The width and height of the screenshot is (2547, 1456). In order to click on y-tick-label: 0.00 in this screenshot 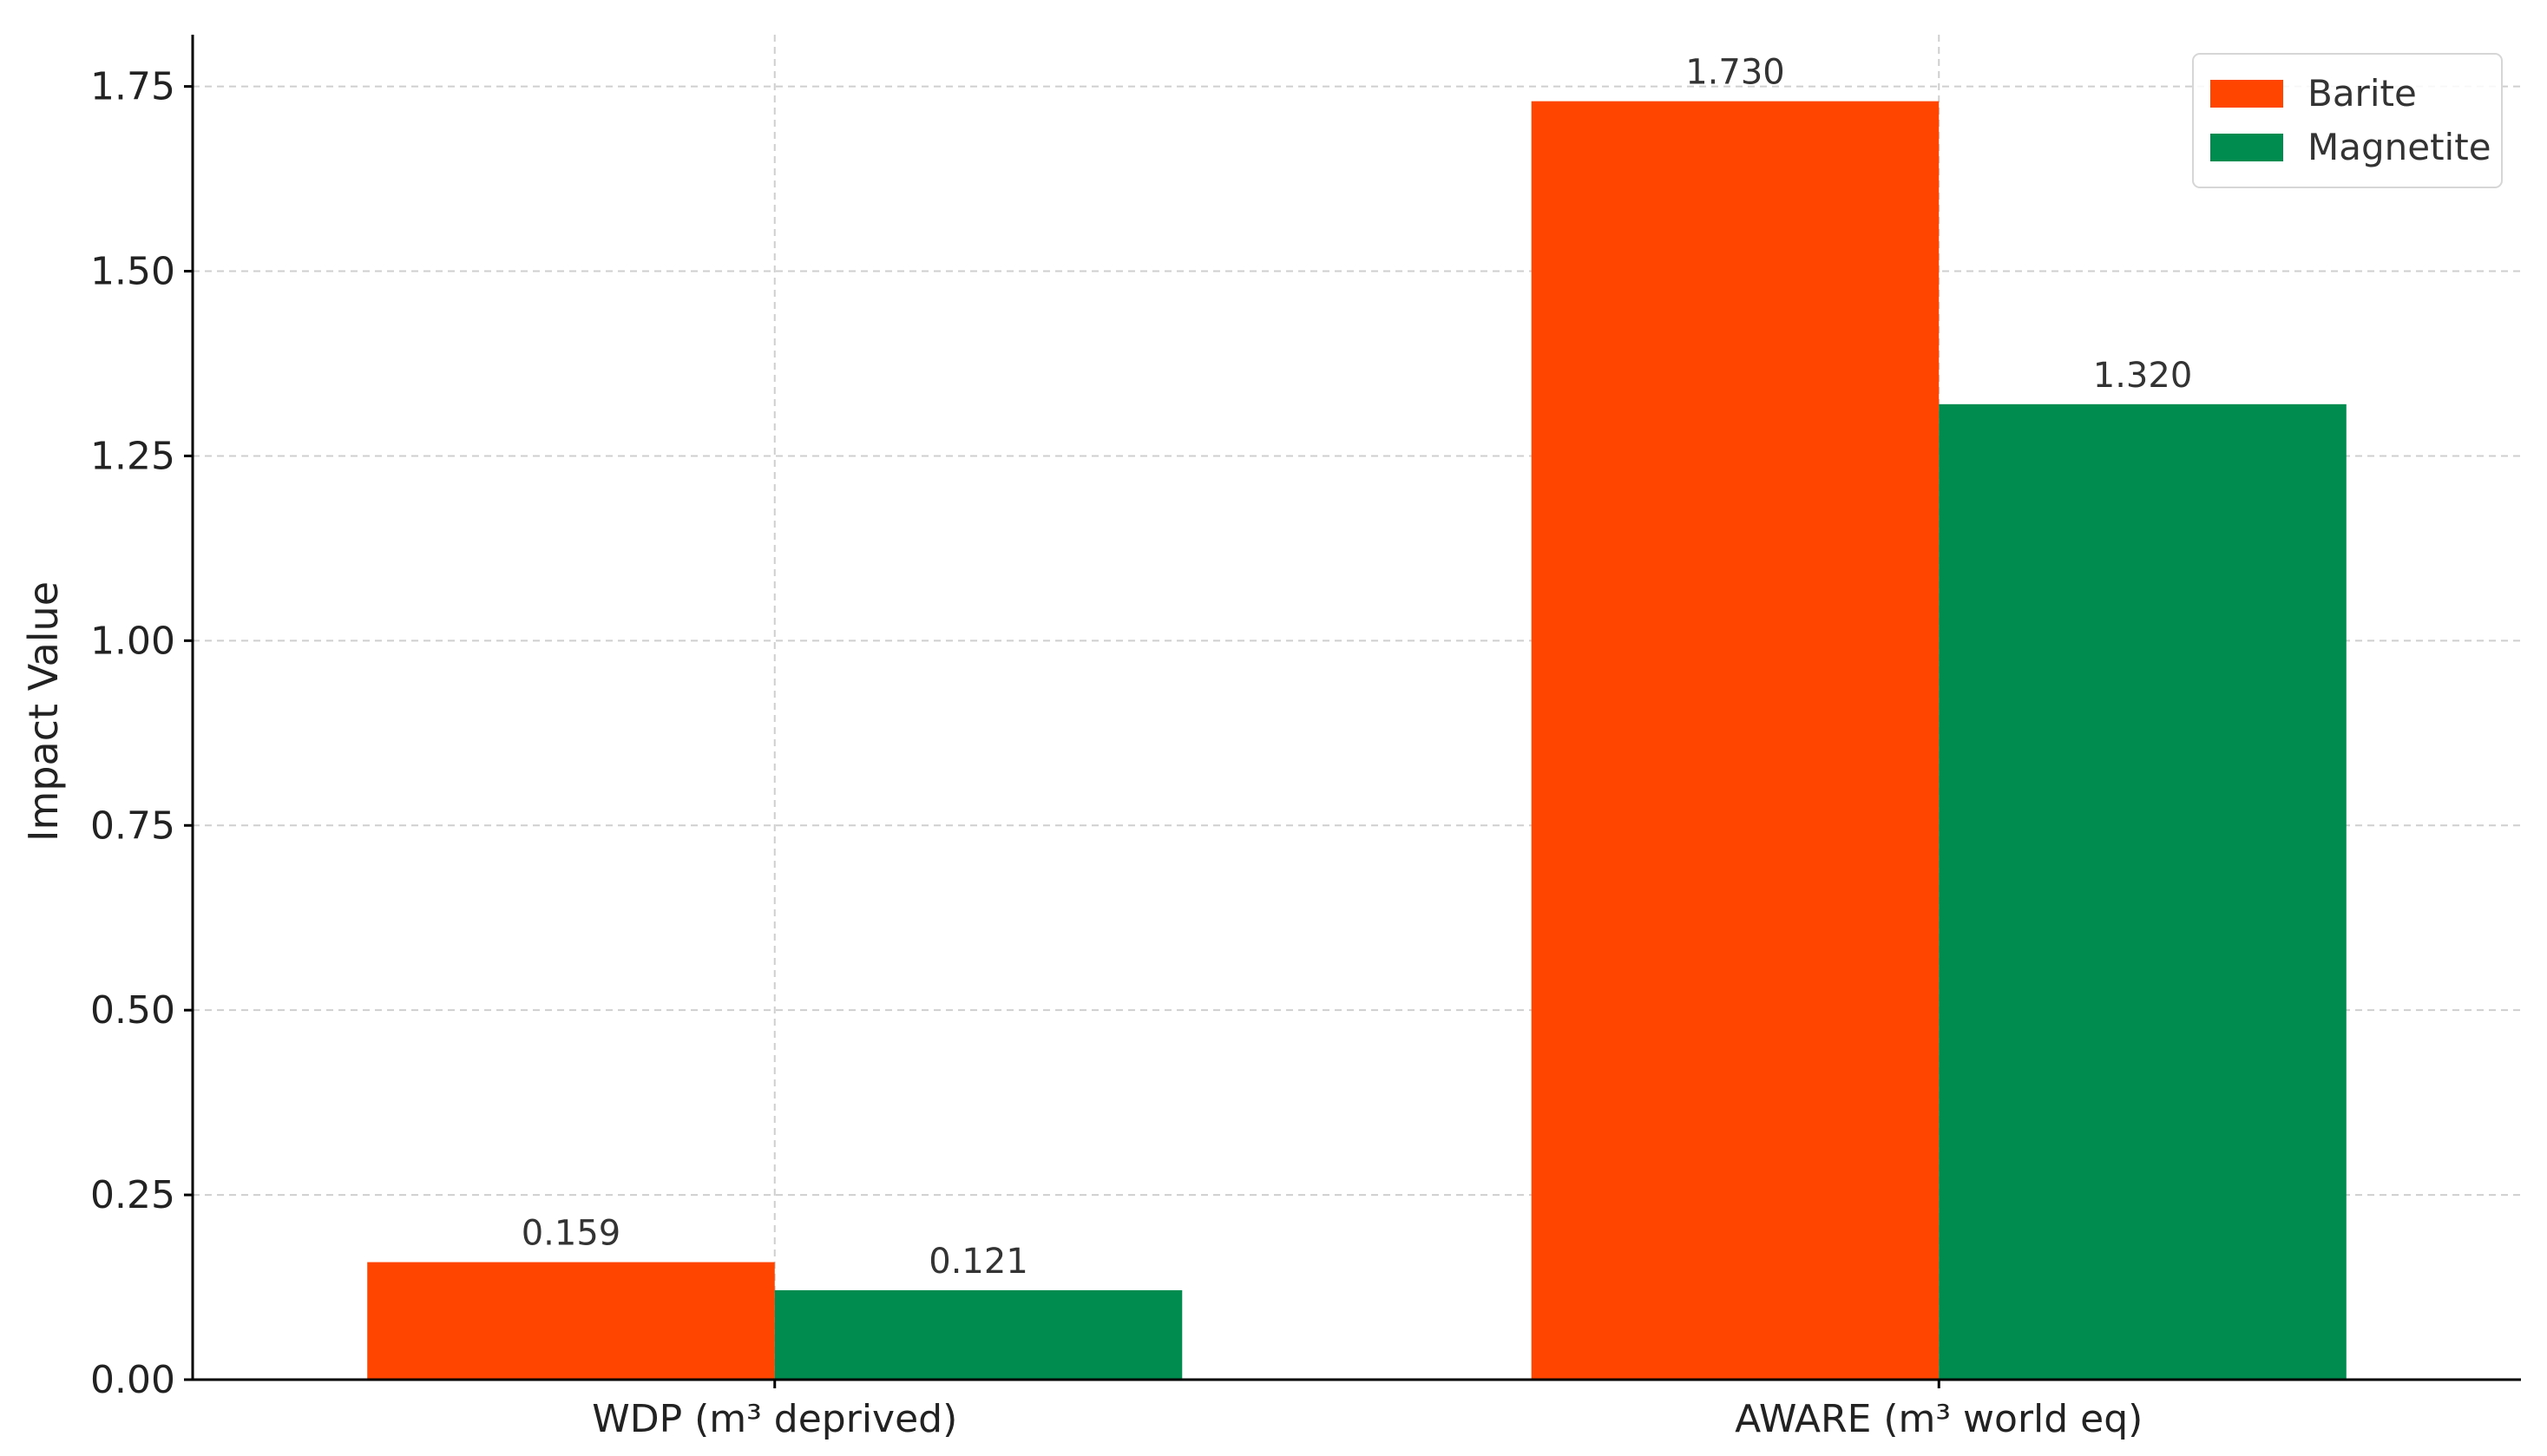, I will do `click(132, 1380)`.